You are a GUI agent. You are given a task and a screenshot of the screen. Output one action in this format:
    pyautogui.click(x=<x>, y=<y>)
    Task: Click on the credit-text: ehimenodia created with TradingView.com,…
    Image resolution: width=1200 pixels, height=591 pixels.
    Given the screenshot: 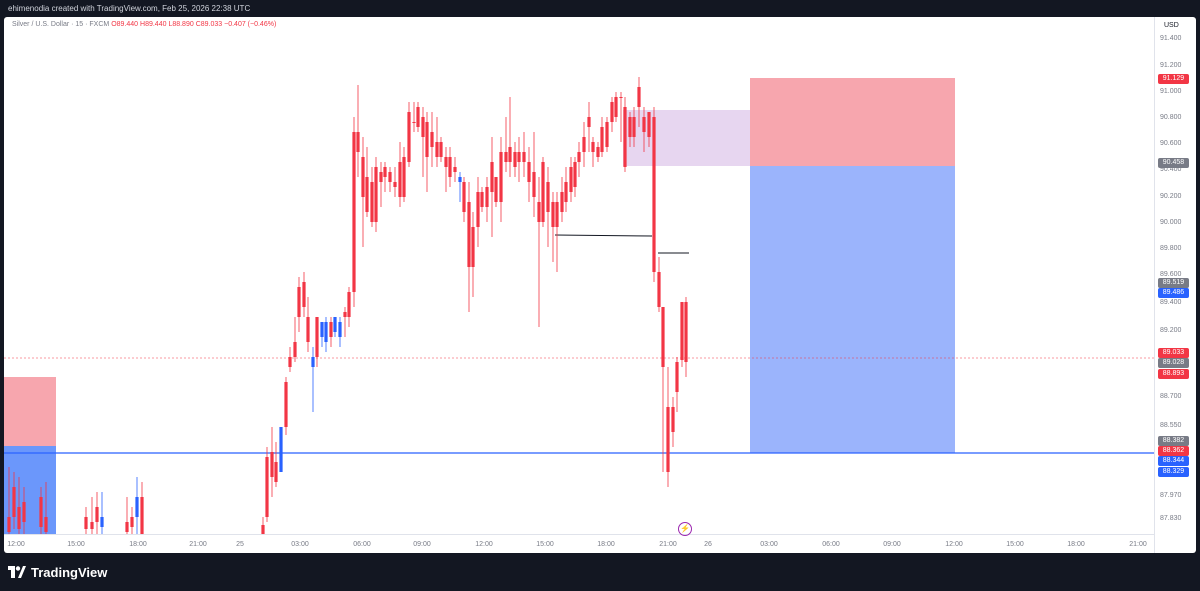 What is the action you would take?
    pyautogui.click(x=129, y=8)
    